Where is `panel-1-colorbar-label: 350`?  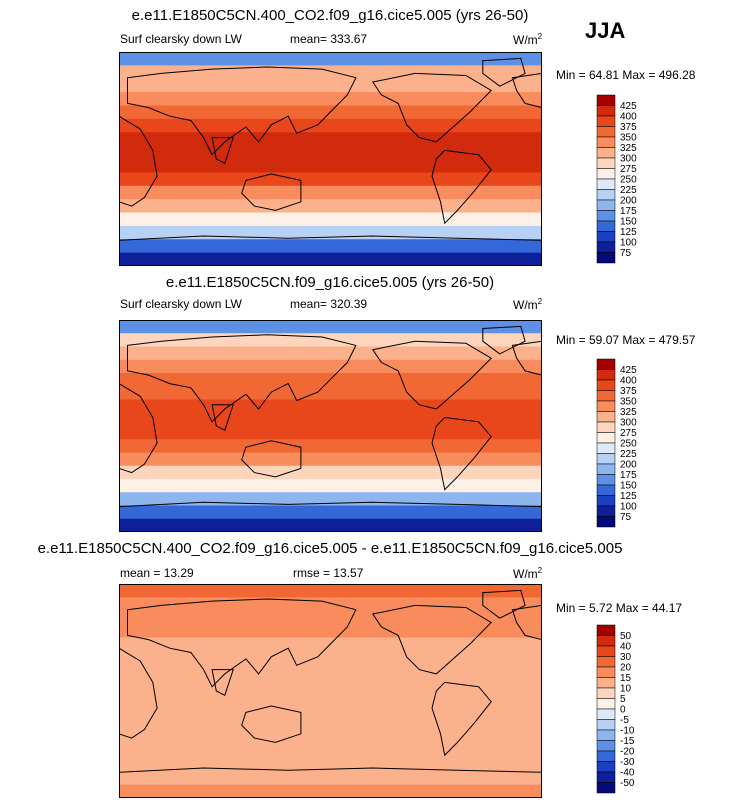 panel-1-colorbar-label: 350 is located at coordinates (628, 138).